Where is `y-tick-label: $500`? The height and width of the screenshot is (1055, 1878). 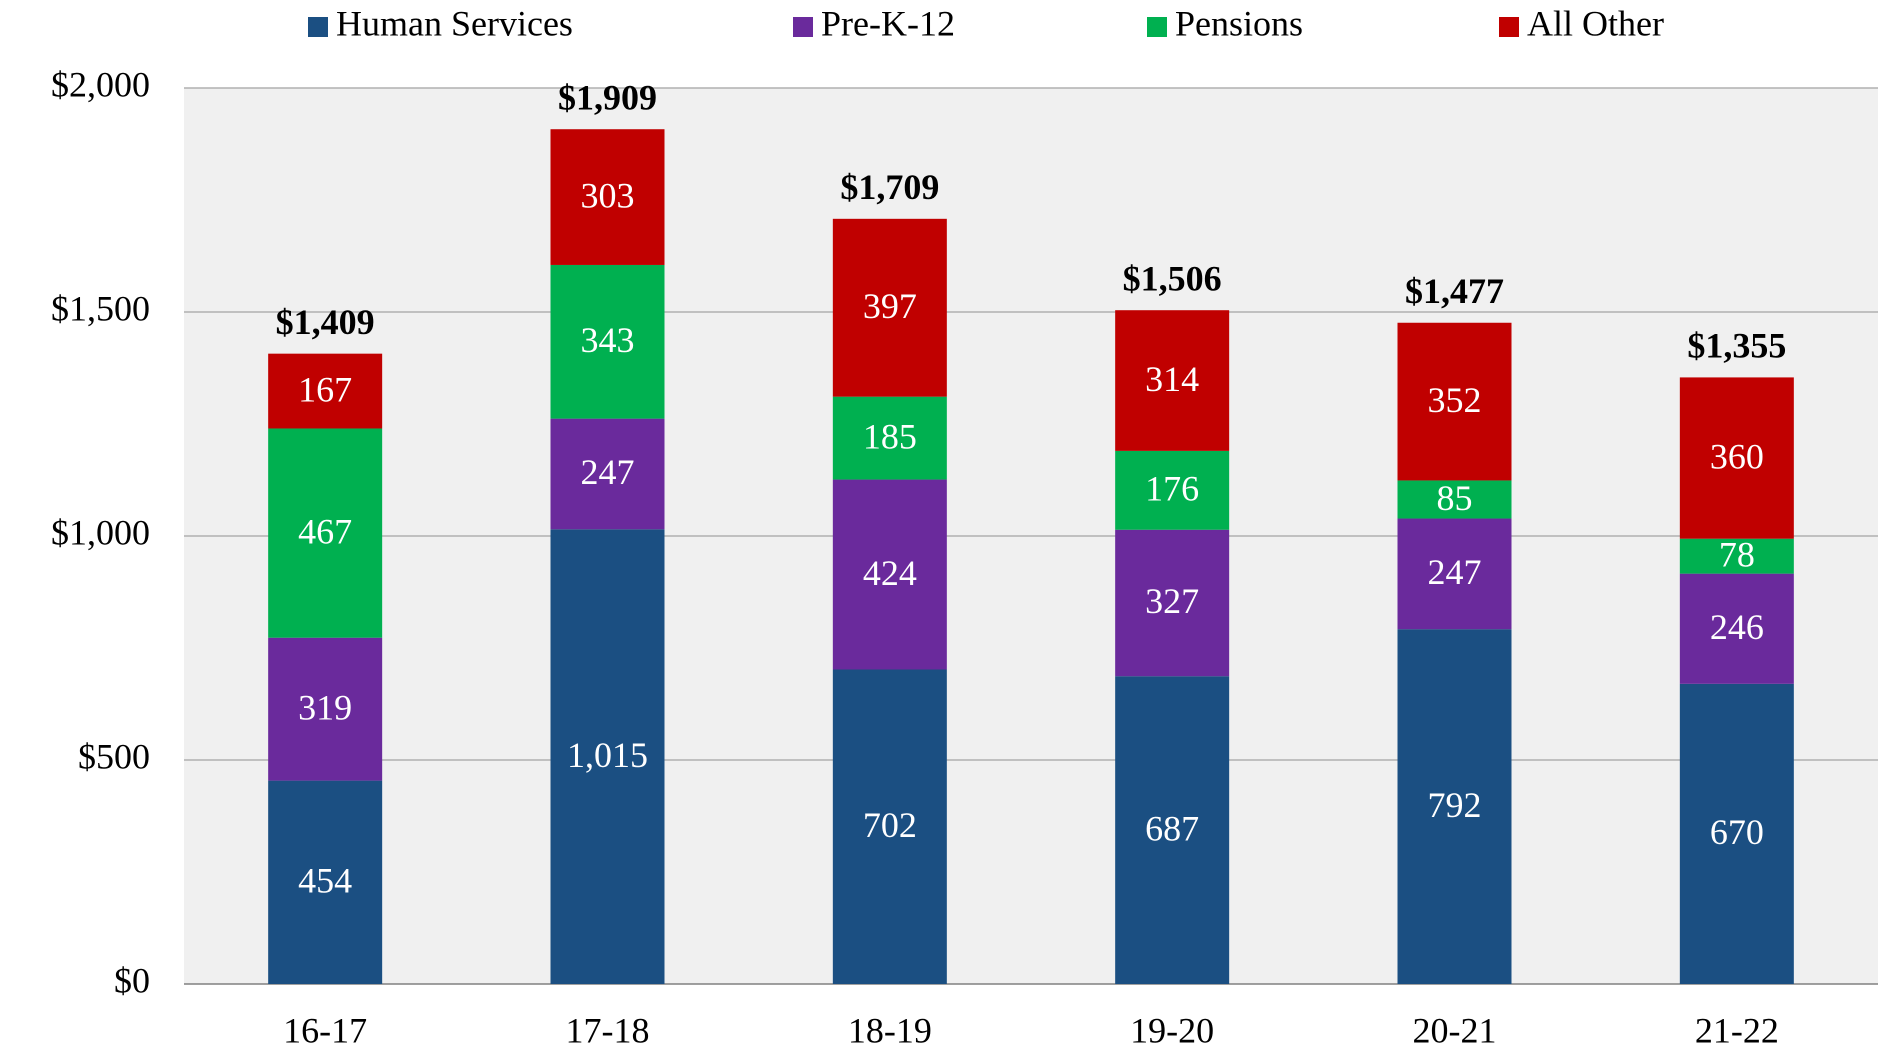 y-tick-label: $500 is located at coordinates (114, 756).